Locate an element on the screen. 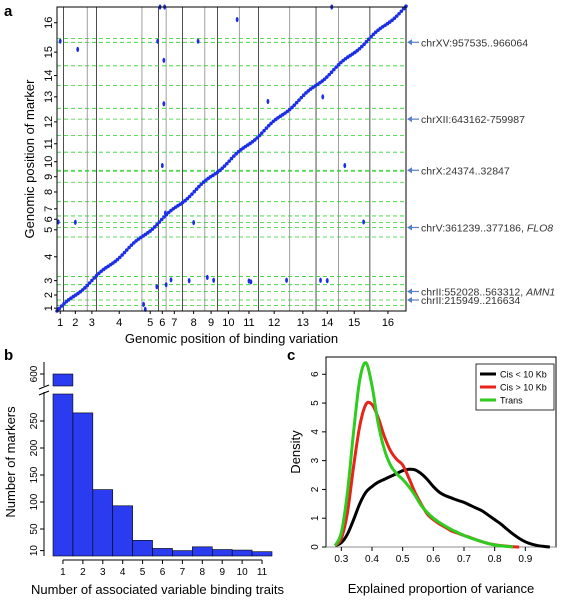 Image resolution: width=567 pixels, height=601 pixels. annotation-label: chrXV:957535..966064 is located at coordinates (474, 43).